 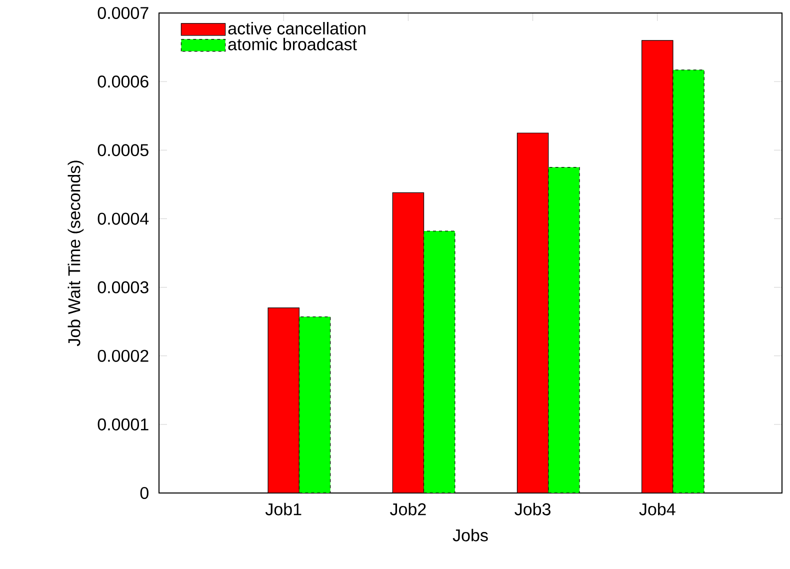 I want to click on x-tick-label: Job2, so click(x=408, y=509).